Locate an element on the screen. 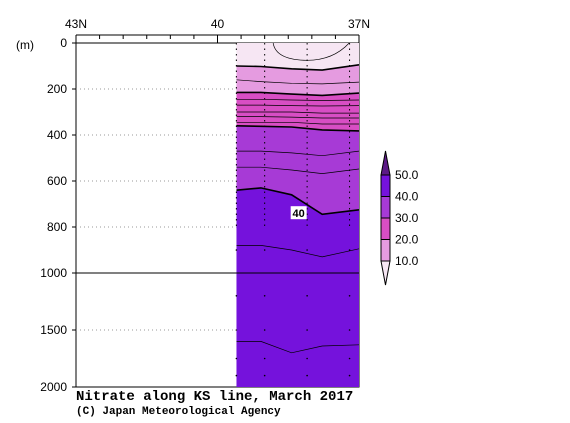 The image size is (570, 423). y-axis-label: (m) is located at coordinates (25, 45).